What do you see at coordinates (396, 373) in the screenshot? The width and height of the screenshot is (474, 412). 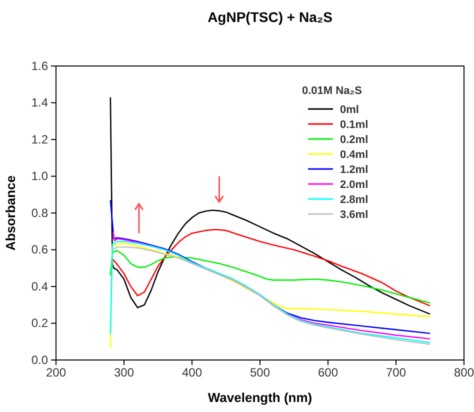 I see `x-tick-label: 700` at bounding box center [396, 373].